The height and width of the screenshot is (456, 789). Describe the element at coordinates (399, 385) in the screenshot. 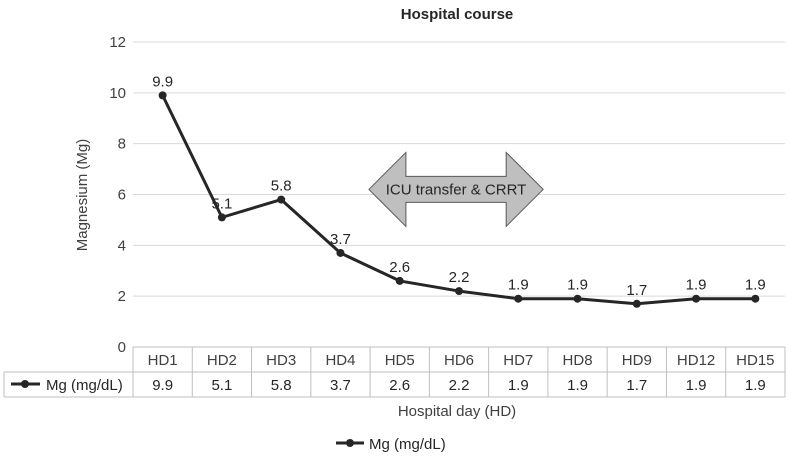

I see `table-cell: 2.6` at that location.